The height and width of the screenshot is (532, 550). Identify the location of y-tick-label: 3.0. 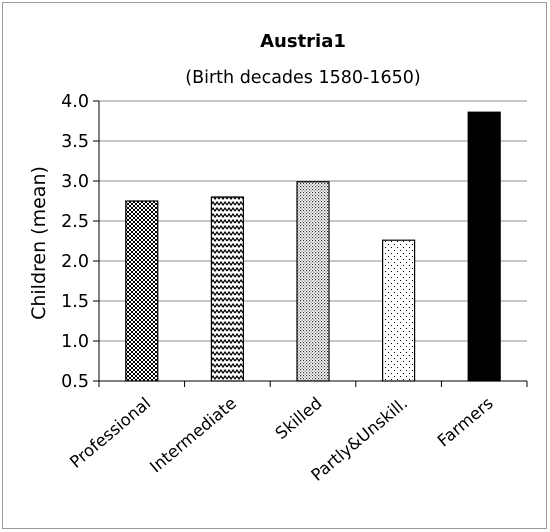
(75, 182).